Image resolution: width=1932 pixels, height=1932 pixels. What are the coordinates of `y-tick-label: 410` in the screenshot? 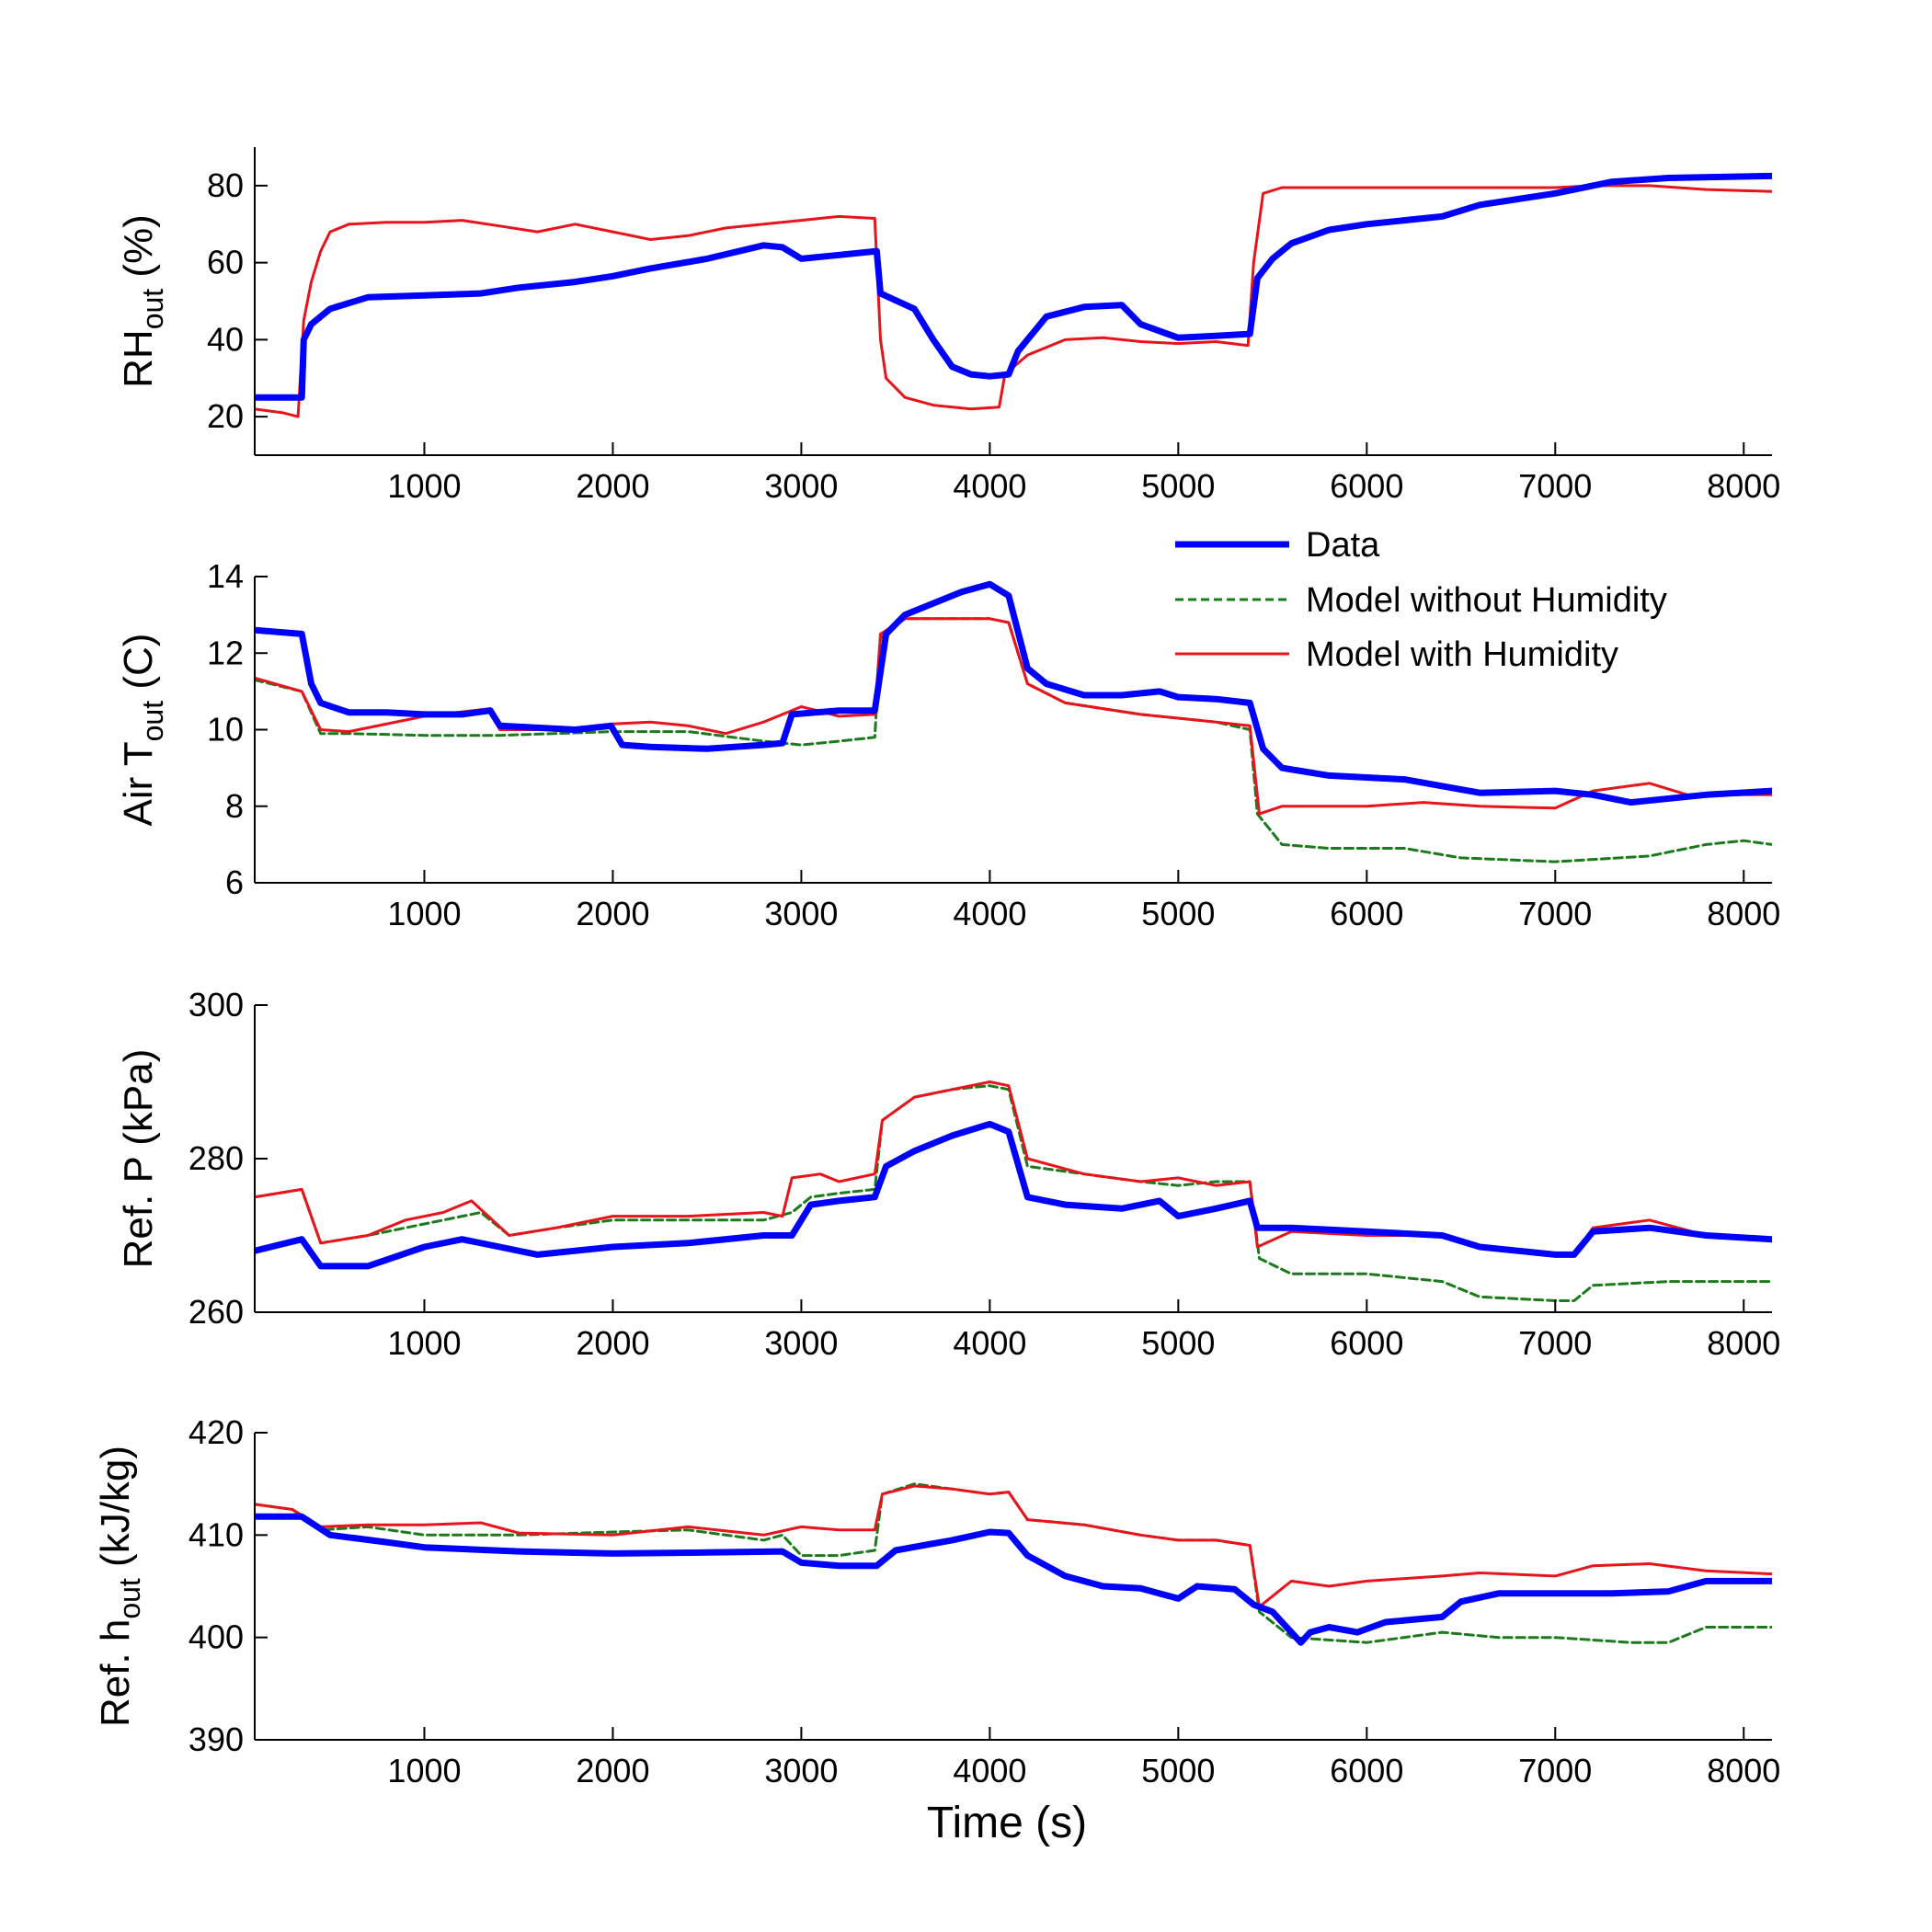 It's located at (216, 1534).